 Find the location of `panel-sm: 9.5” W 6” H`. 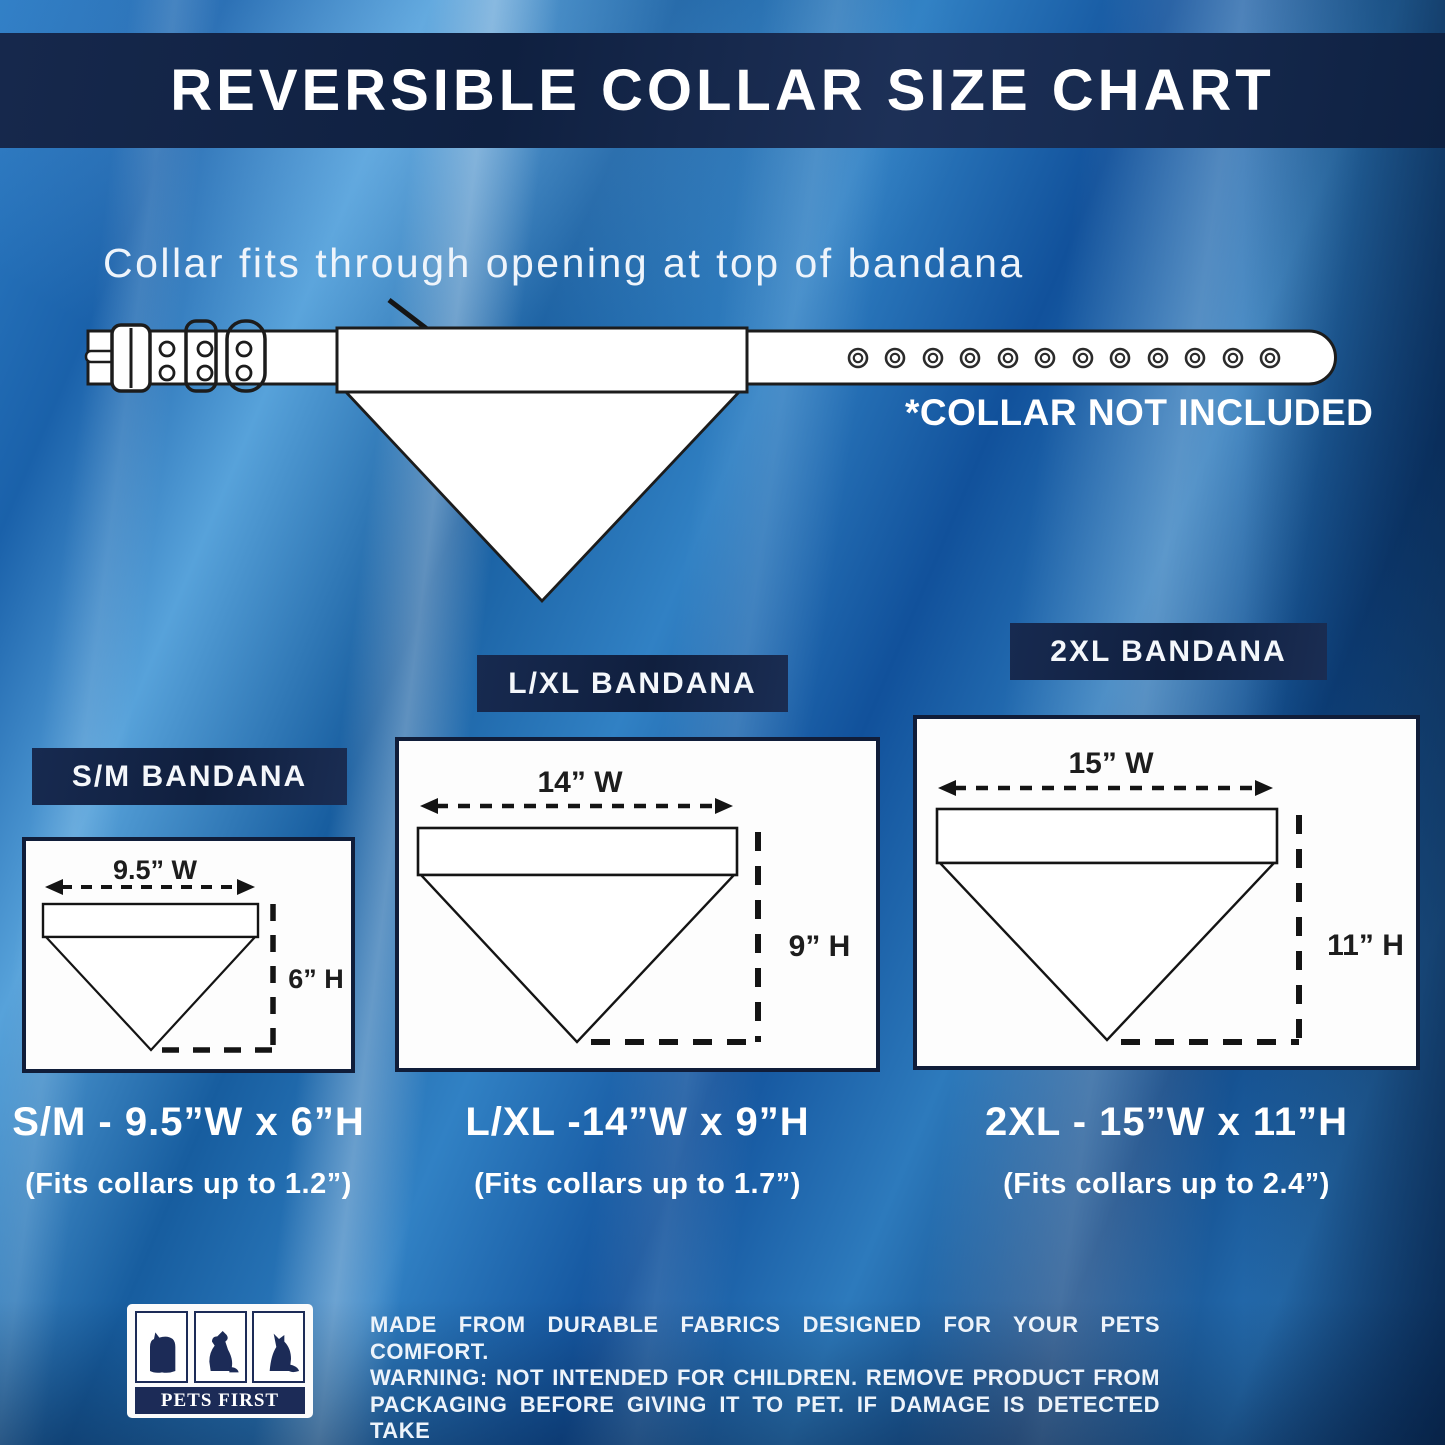

panel-sm: 9.5” W 6” H is located at coordinates (188, 955).